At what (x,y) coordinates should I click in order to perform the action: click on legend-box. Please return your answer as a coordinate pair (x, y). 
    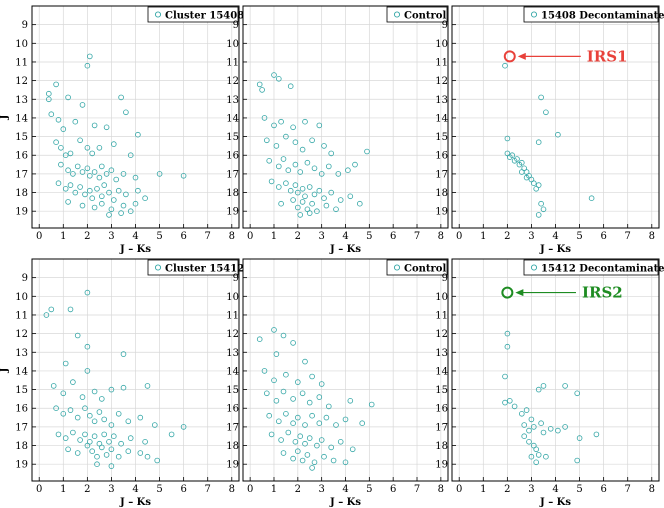
    Looking at the image, I should click on (417, 14).